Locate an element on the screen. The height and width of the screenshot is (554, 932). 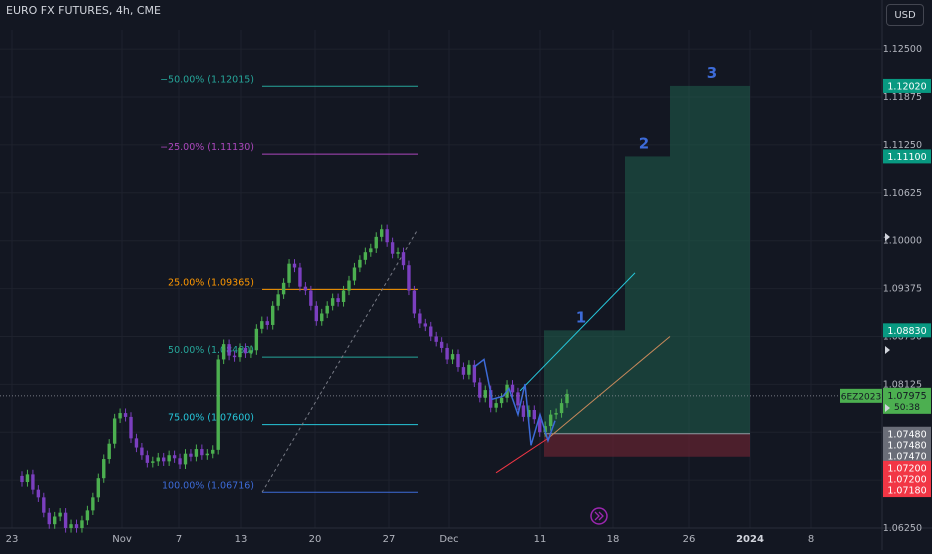
price-badge-label: 1.07470 is located at coordinates (906, 456).